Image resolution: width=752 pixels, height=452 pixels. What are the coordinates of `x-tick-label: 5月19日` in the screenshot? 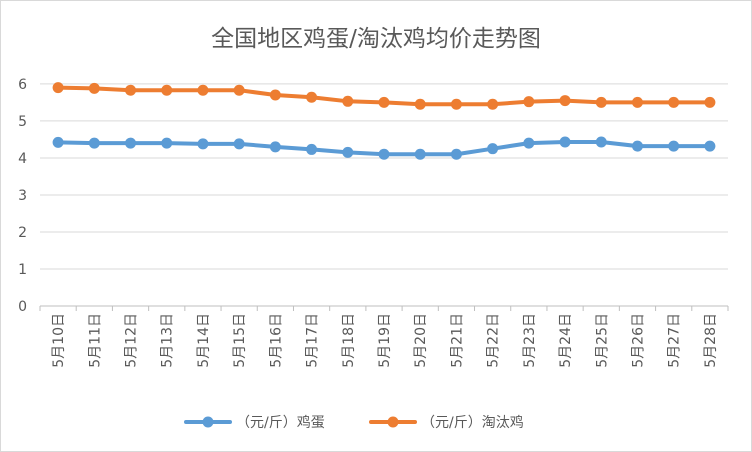 It's located at (385, 340).